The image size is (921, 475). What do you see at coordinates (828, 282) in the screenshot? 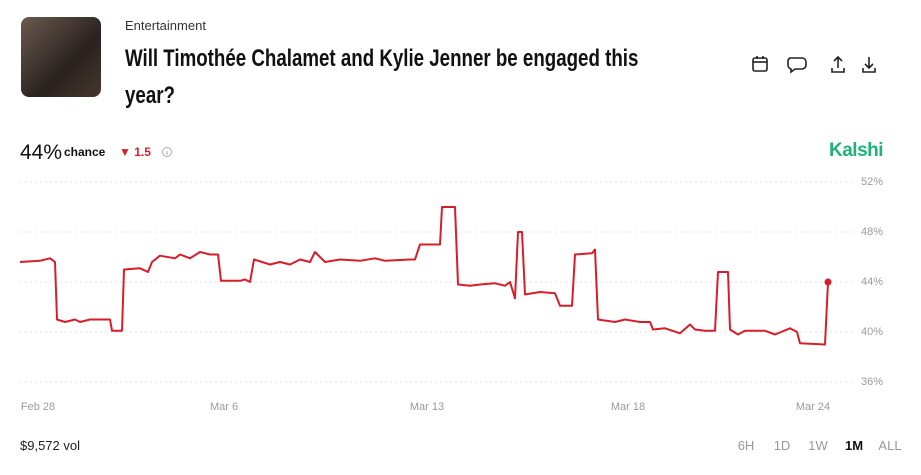
I see `last-point` at bounding box center [828, 282].